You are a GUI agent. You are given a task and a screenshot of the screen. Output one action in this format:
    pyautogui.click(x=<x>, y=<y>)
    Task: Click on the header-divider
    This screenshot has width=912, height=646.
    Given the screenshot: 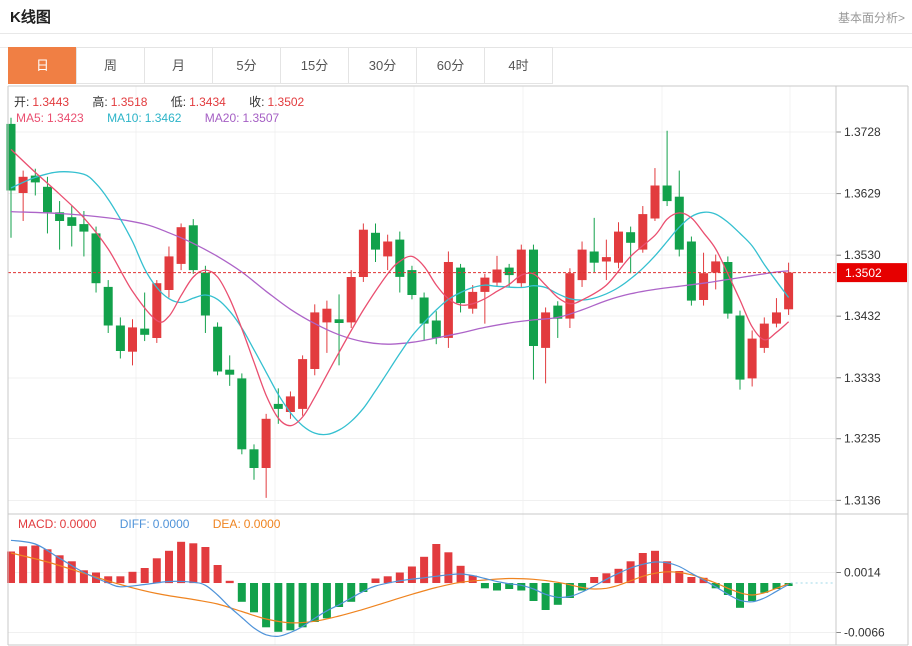 What is the action you would take?
    pyautogui.click(x=456, y=33)
    